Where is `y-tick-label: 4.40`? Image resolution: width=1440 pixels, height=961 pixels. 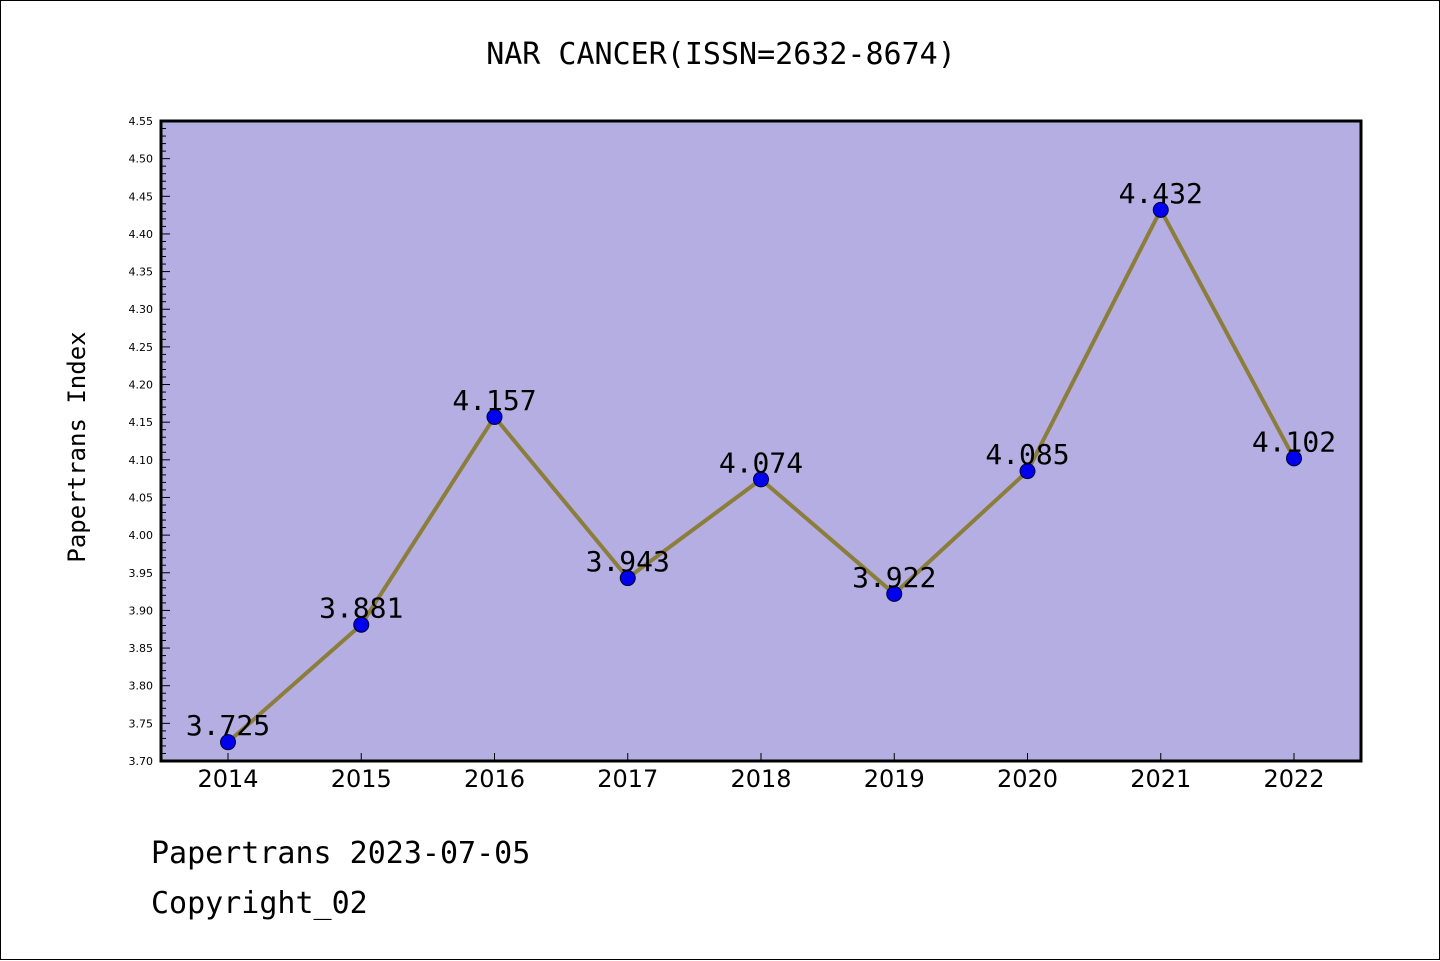
y-tick-label: 4.40 is located at coordinates (141, 234).